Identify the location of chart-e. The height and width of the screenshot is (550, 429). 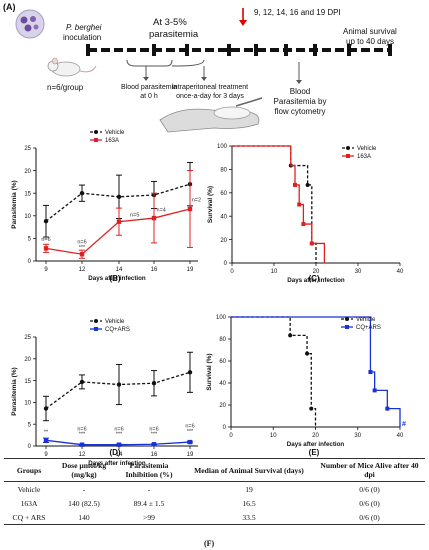
(314, 373).